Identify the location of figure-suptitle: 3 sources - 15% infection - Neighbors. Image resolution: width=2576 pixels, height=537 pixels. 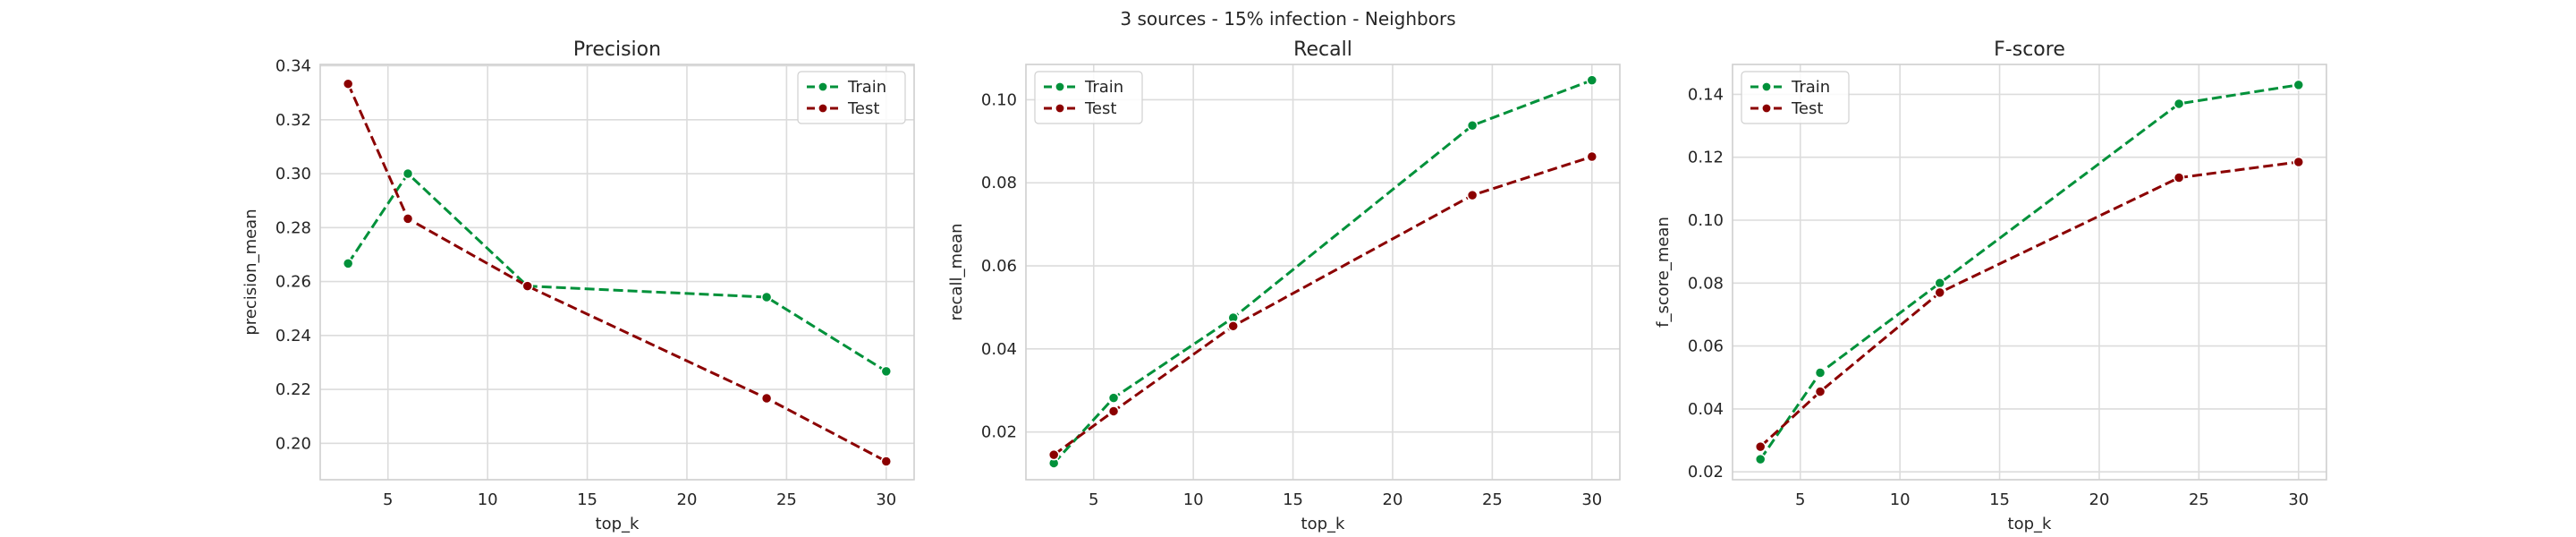
(1287, 19).